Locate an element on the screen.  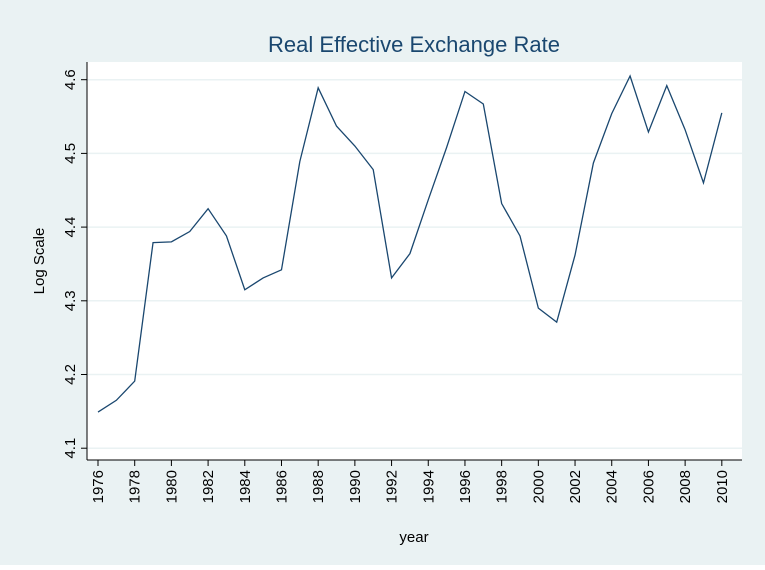
y-tick-label: 4.6 is located at coordinates (70, 79).